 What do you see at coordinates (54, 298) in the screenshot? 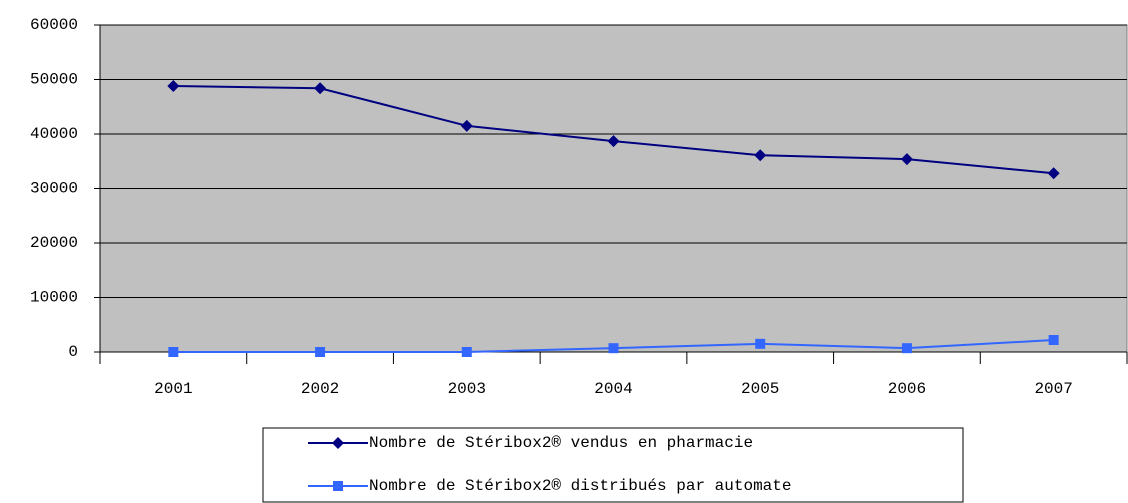
I see `y-tick-label: 10000` at bounding box center [54, 298].